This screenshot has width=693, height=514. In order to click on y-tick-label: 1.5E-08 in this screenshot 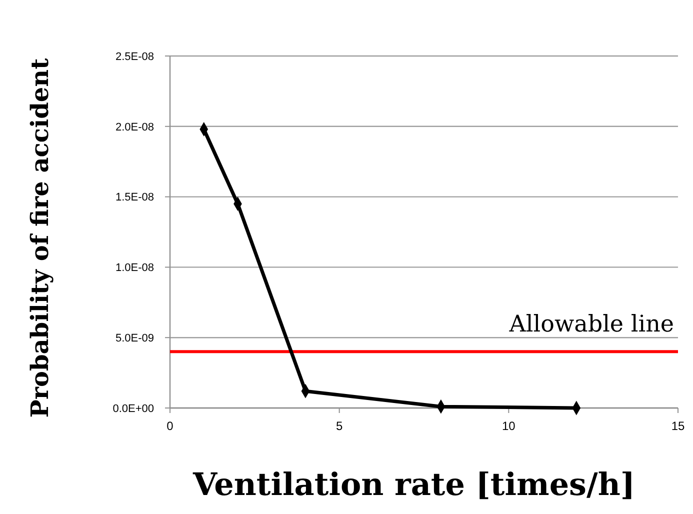, I will do `click(134, 198)`.